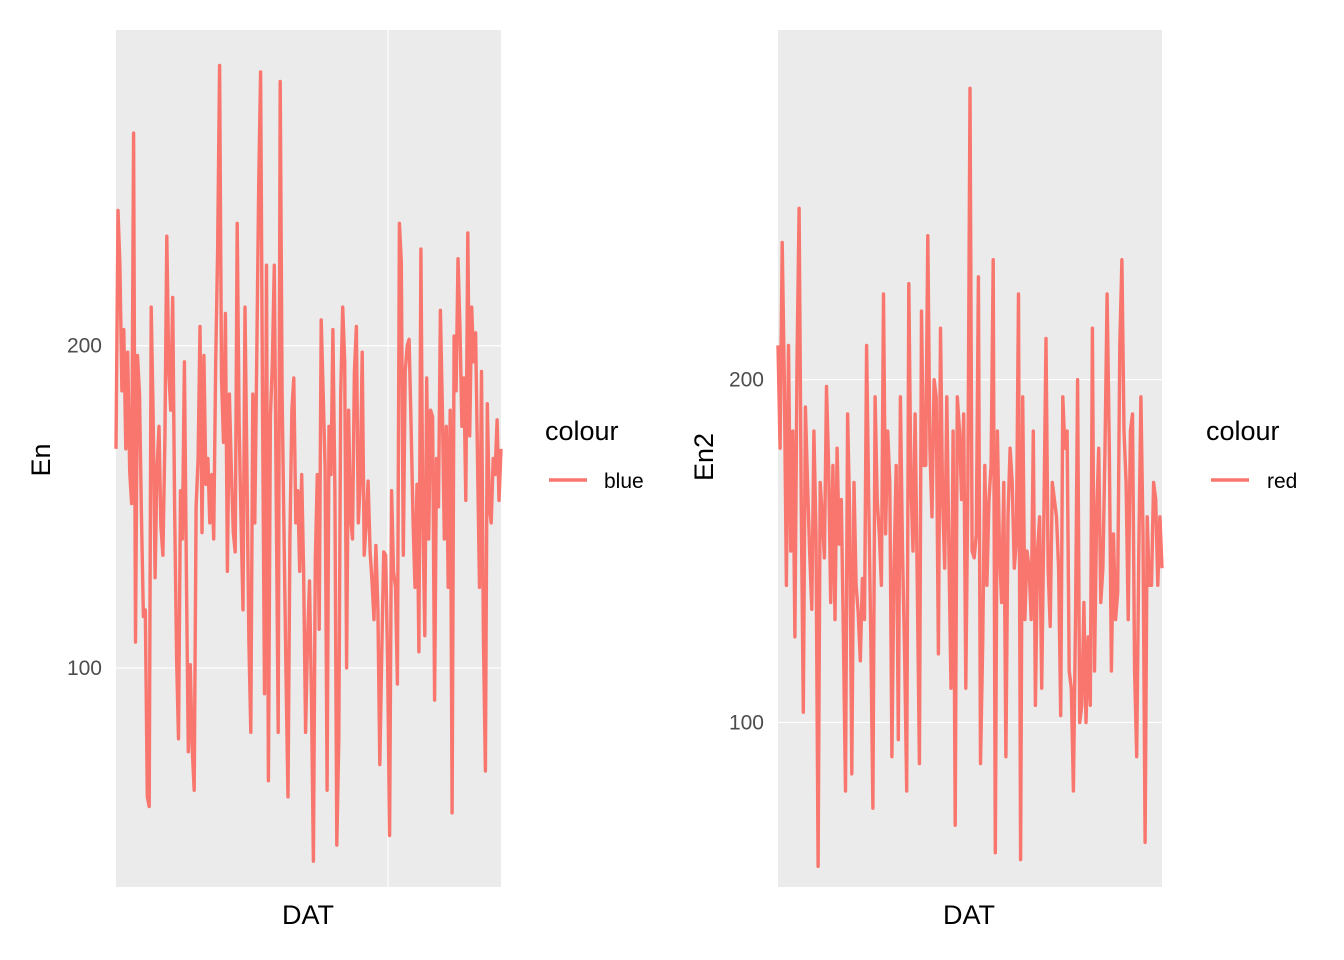 The image size is (1344, 960). I want to click on y-axis-title: En, so click(41, 459).